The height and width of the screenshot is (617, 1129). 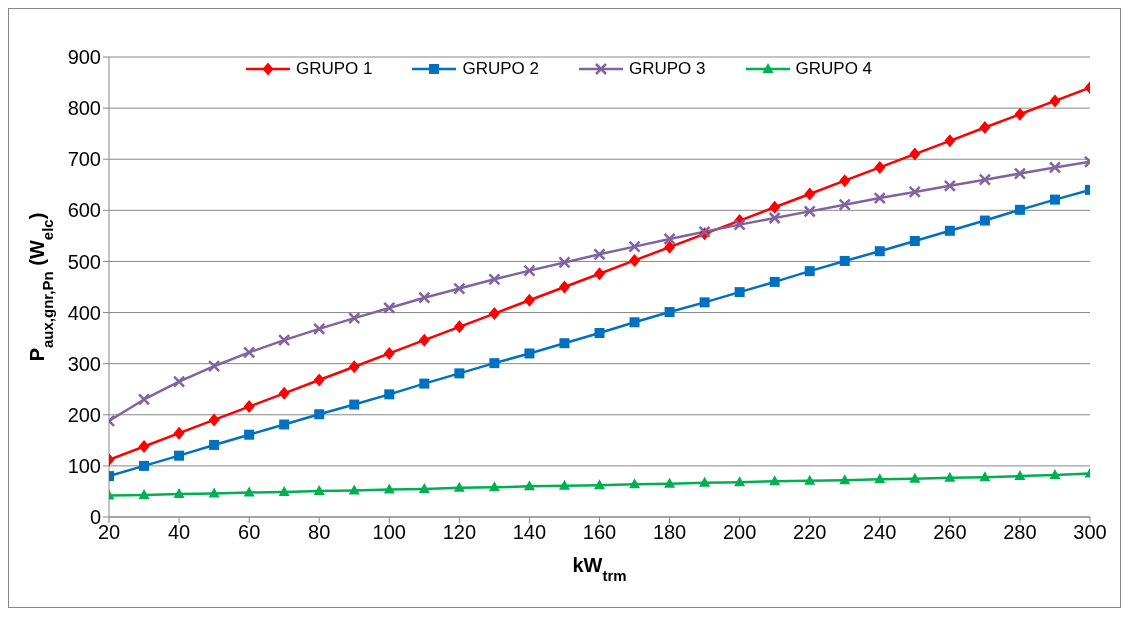 I want to click on x-tick-label: 100, so click(x=389, y=532).